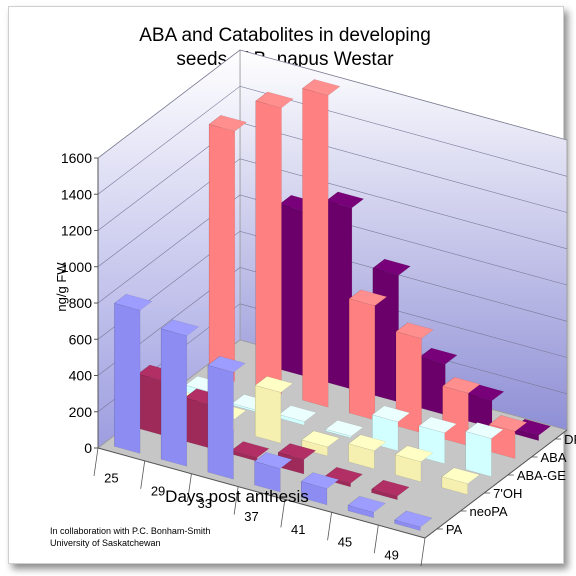 Image resolution: width=576 pixels, height=576 pixels. Describe the element at coordinates (345, 542) in the screenshot. I see `x-tick-label: 45` at that location.